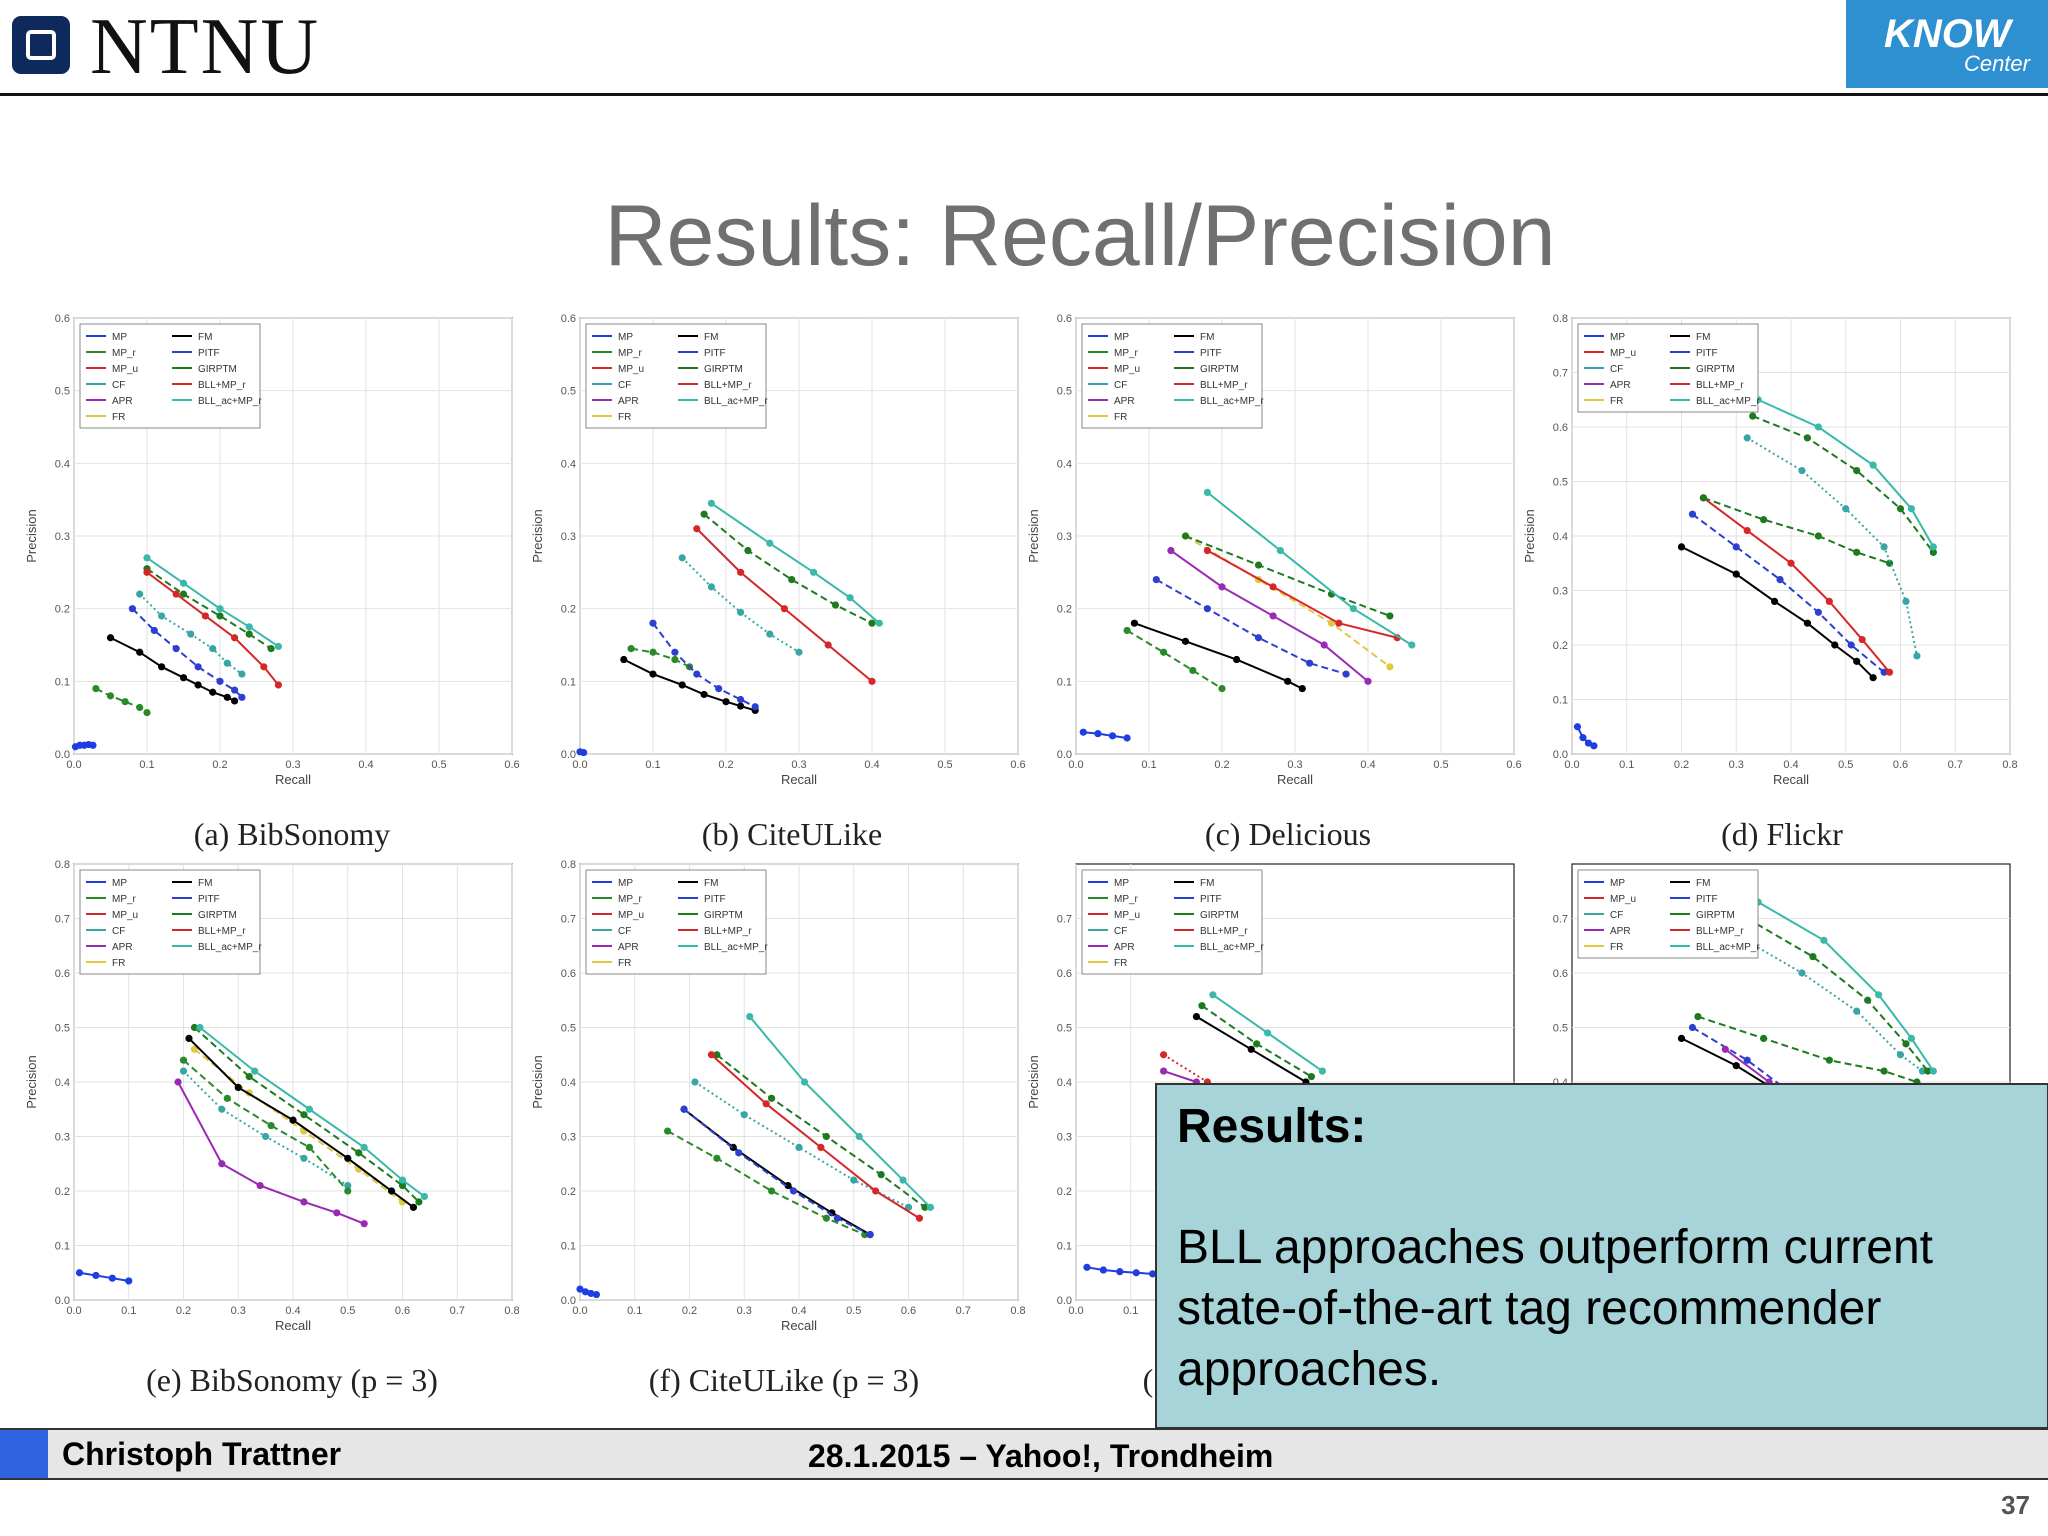 The image size is (2048, 1536). What do you see at coordinates (1080, 236) in the screenshot?
I see `slide-title: Results: Recall/Precision` at bounding box center [1080, 236].